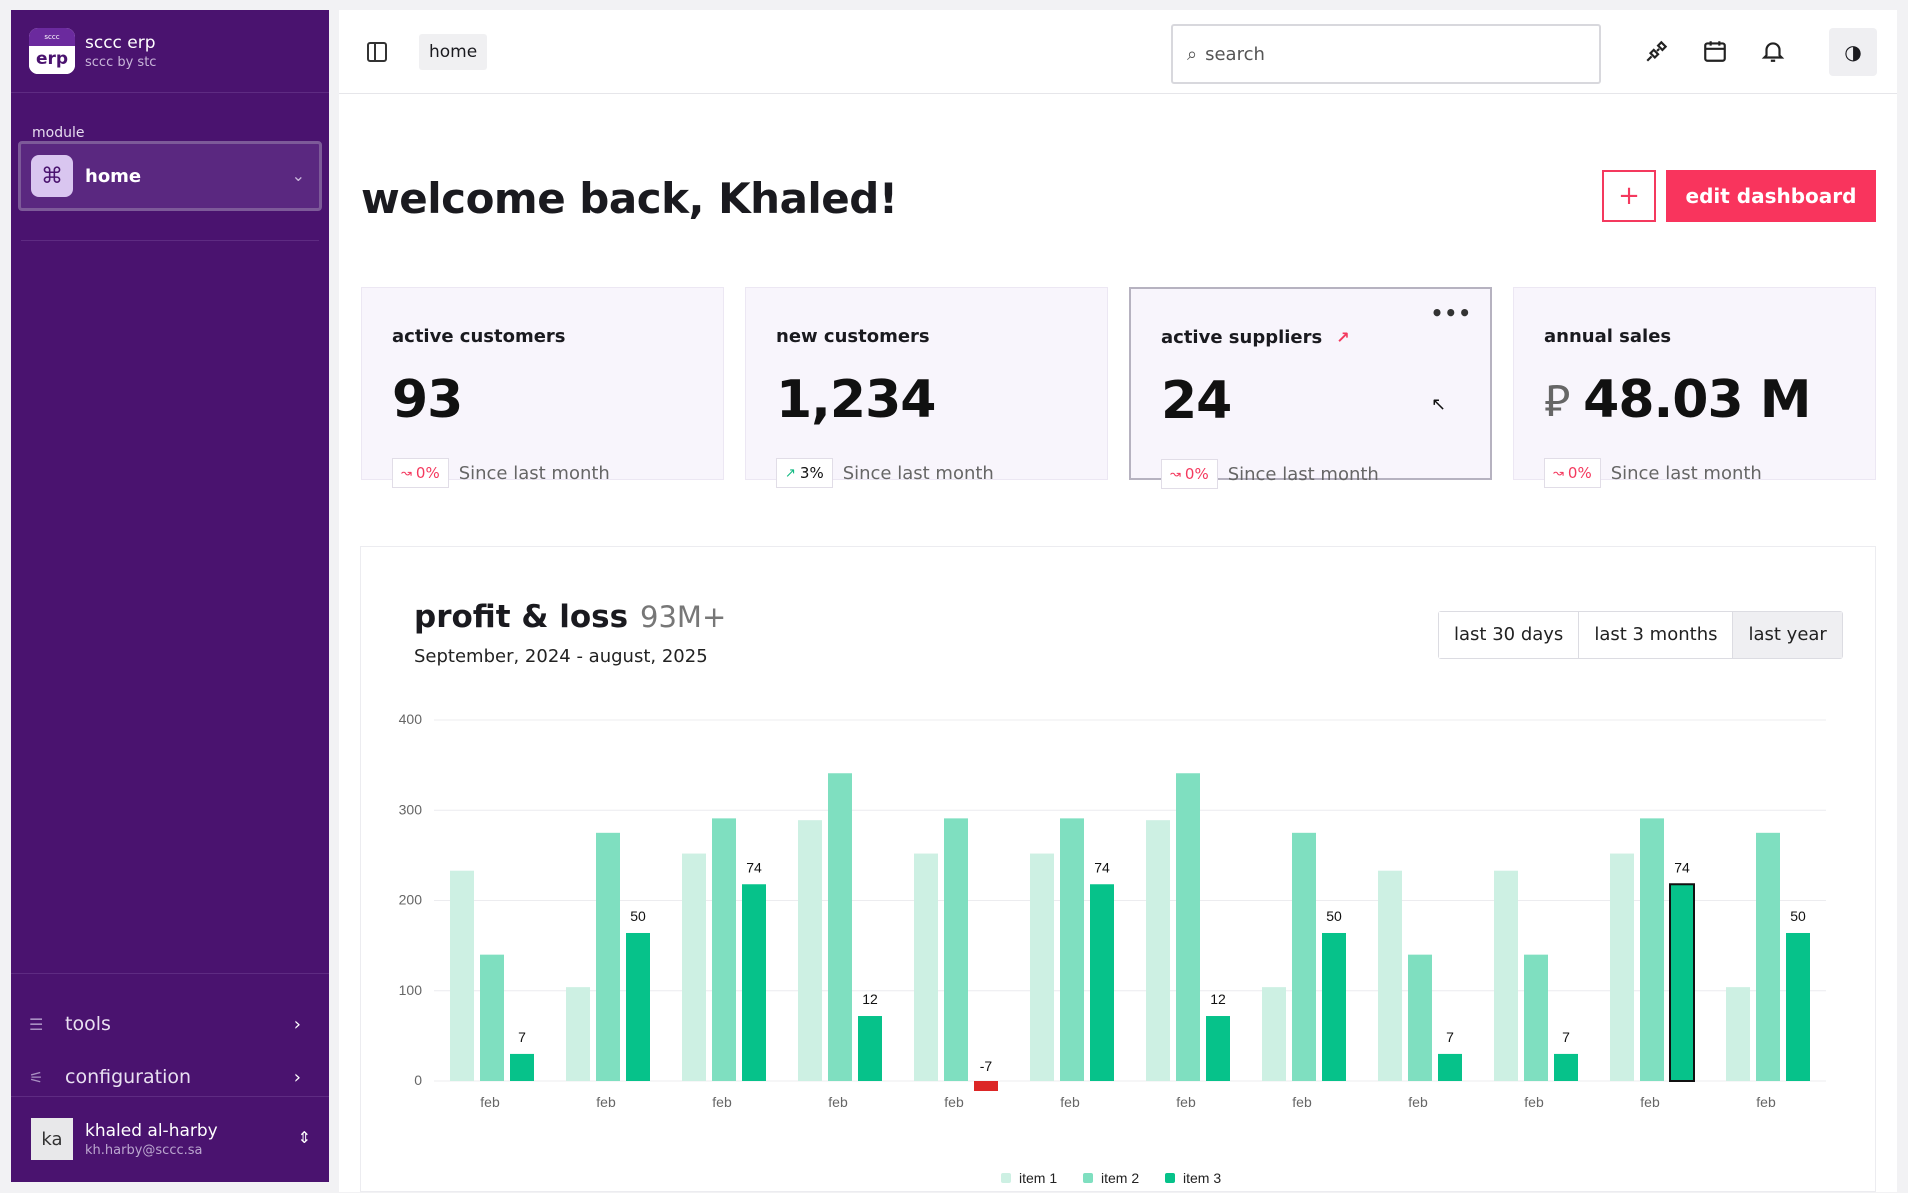 Image resolution: width=1908 pixels, height=1193 pixels. I want to click on change-value: 3%, so click(811, 473).